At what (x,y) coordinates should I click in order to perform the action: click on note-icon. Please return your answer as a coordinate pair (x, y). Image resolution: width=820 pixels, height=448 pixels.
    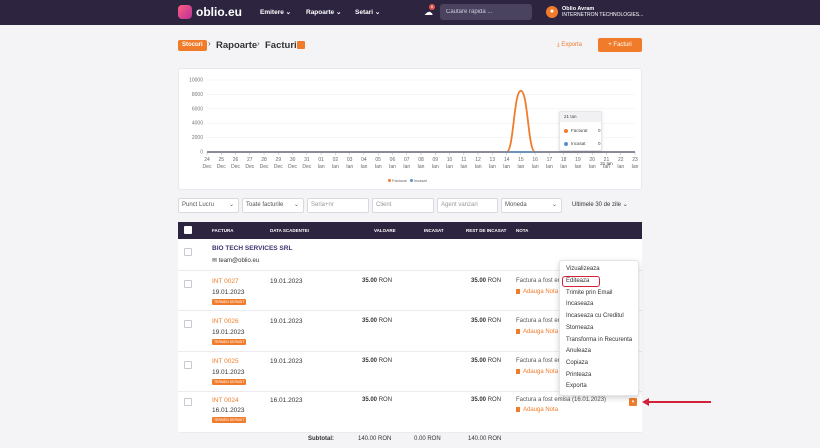
    Looking at the image, I should click on (518, 371).